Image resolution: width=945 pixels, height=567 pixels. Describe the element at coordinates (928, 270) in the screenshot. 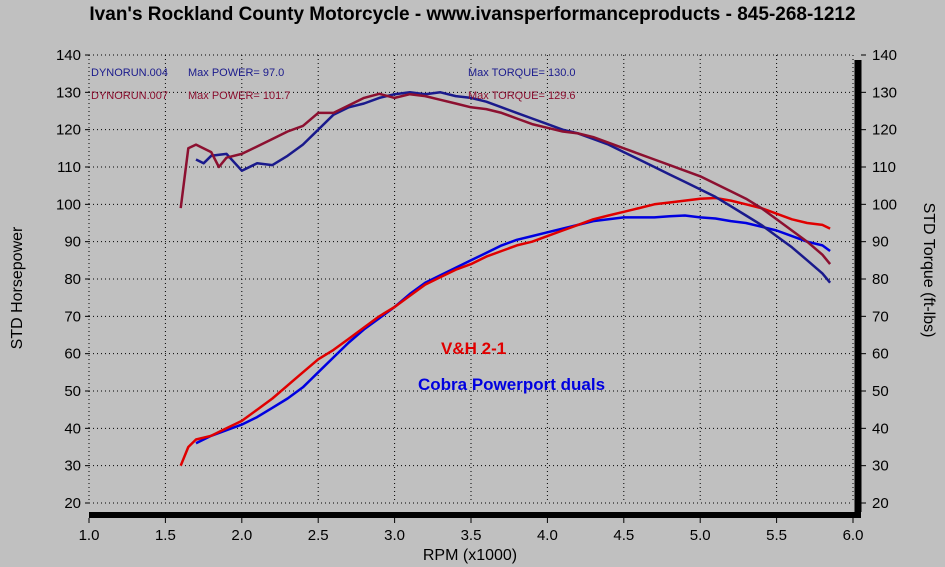

I see `y-axis-label-right: STD Torque (ft-lbs)` at that location.